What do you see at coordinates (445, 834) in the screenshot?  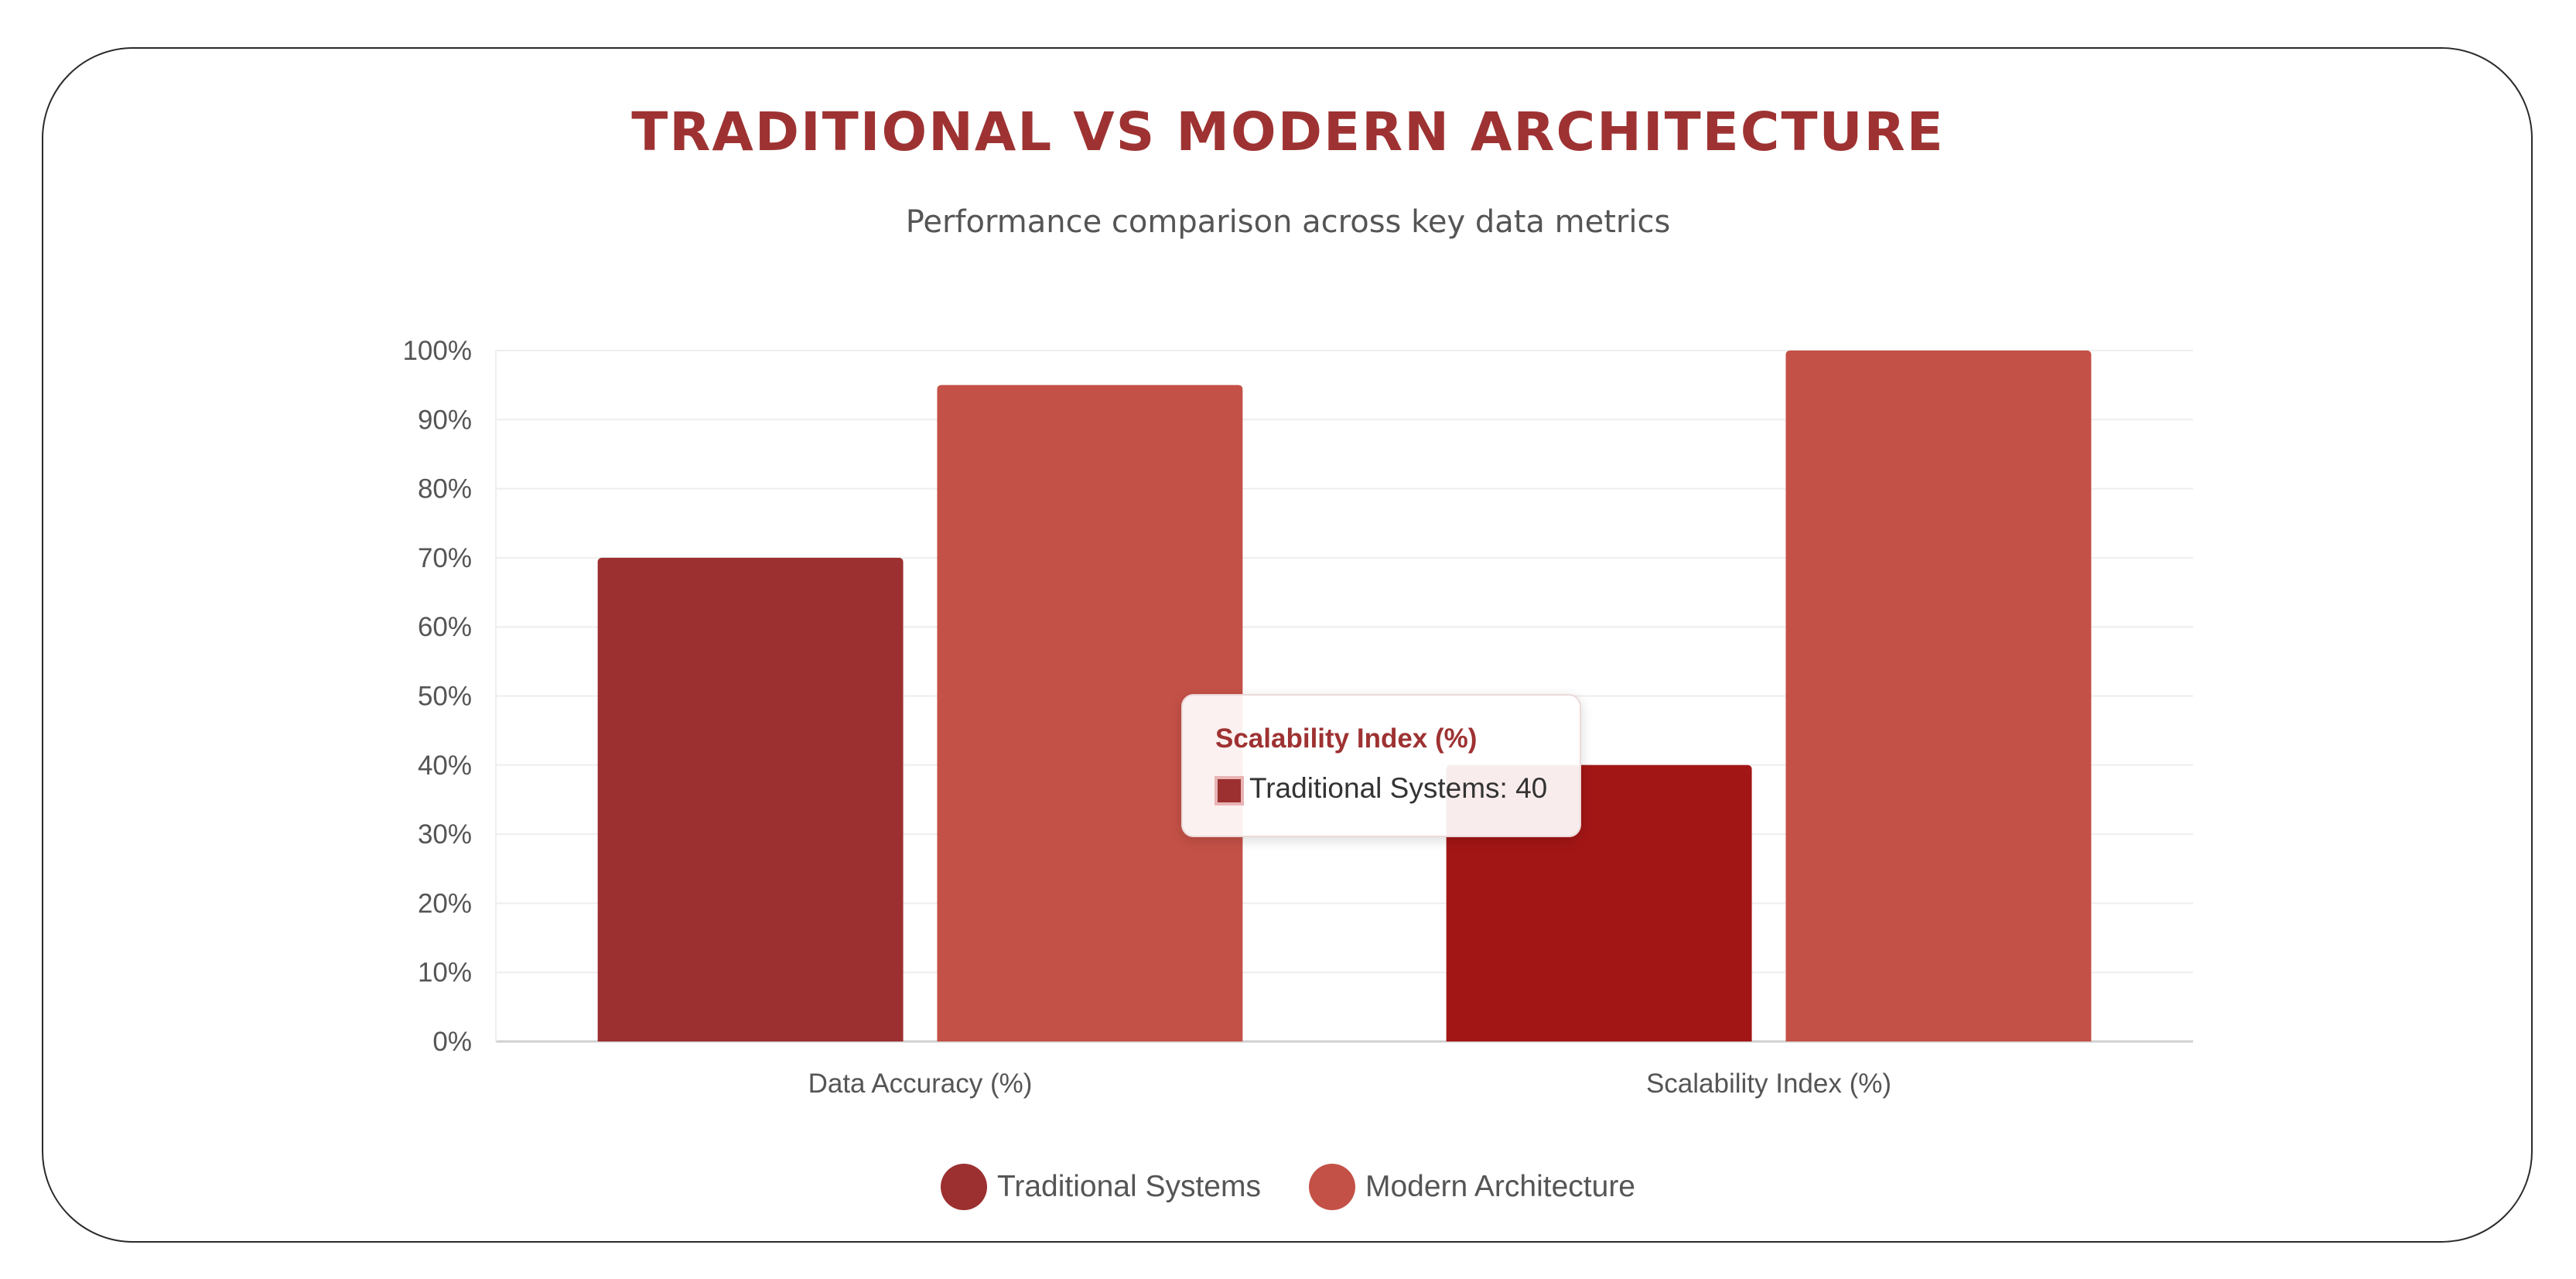 I see `y-tick-label: 30%` at bounding box center [445, 834].